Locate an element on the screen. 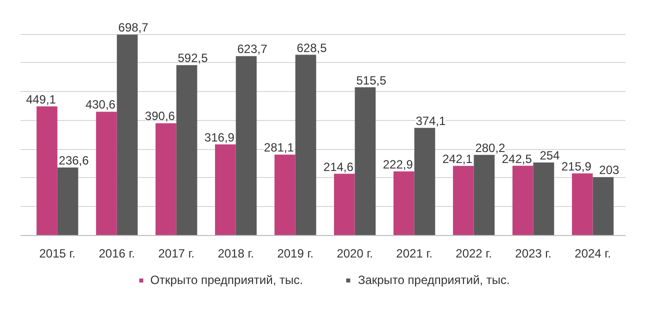 The width and height of the screenshot is (650, 336). data-label: 515,5 is located at coordinates (371, 80).